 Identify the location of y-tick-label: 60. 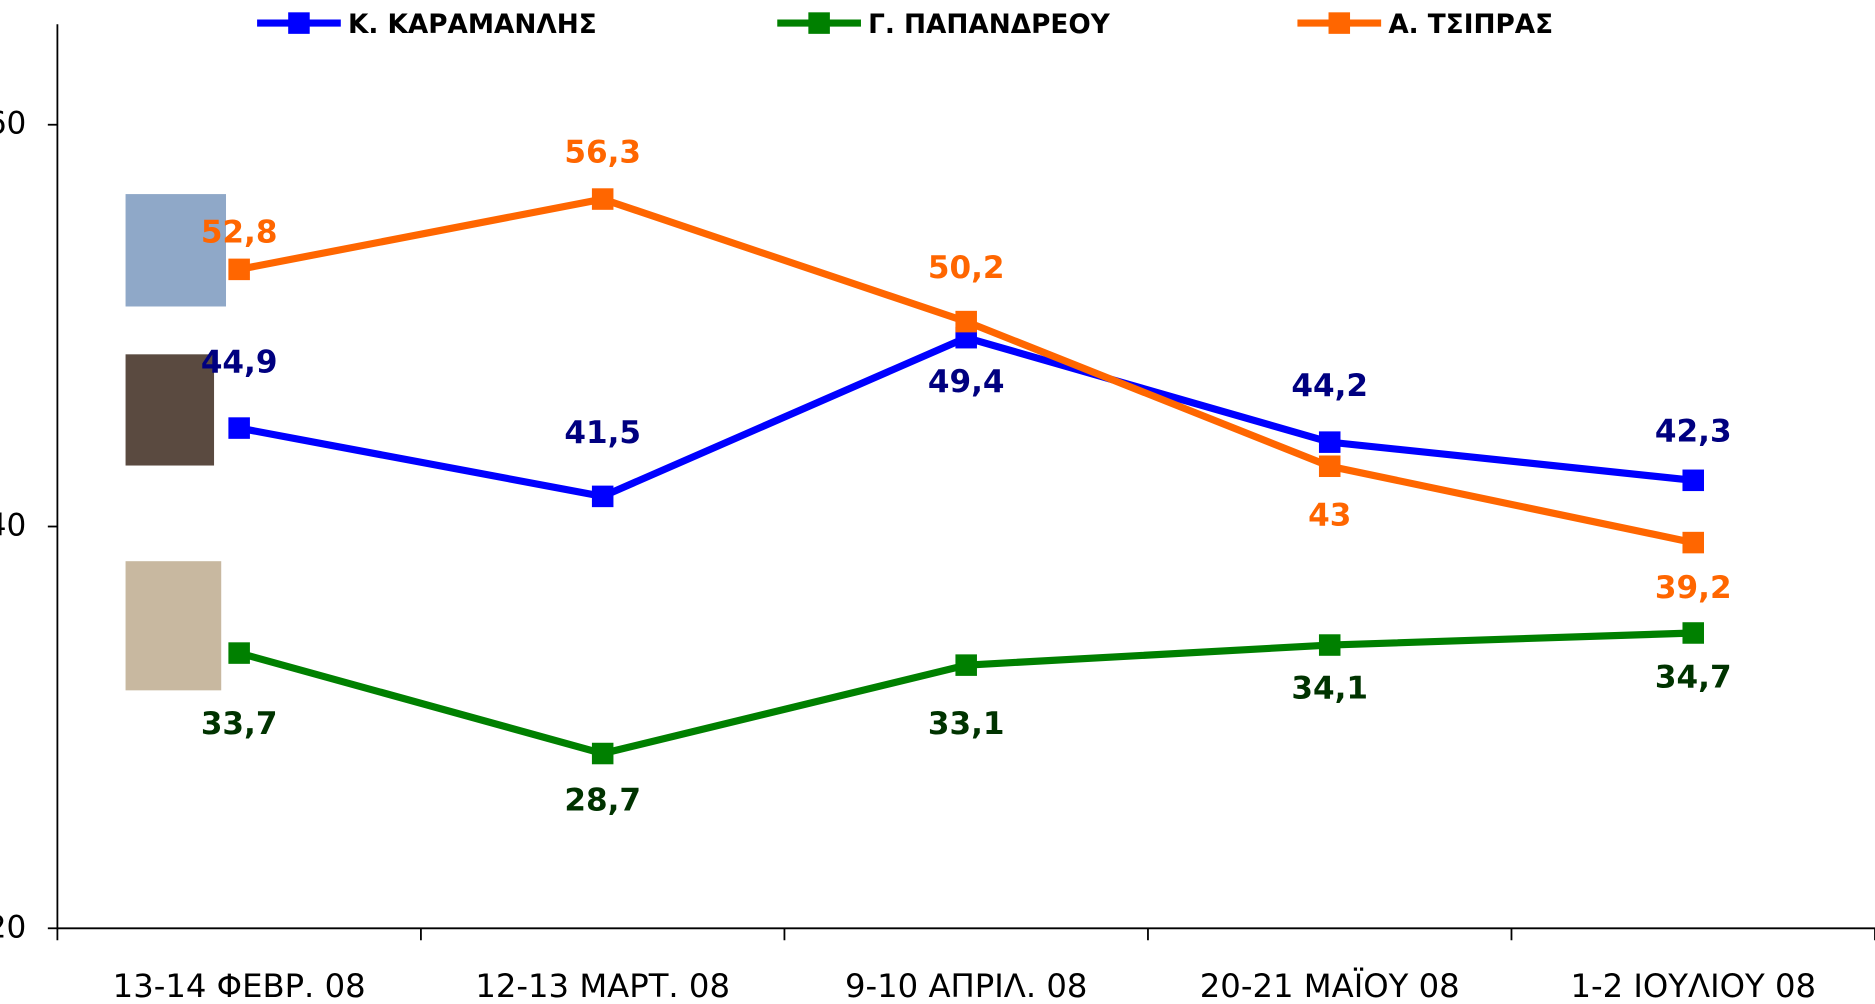
(13, 124).